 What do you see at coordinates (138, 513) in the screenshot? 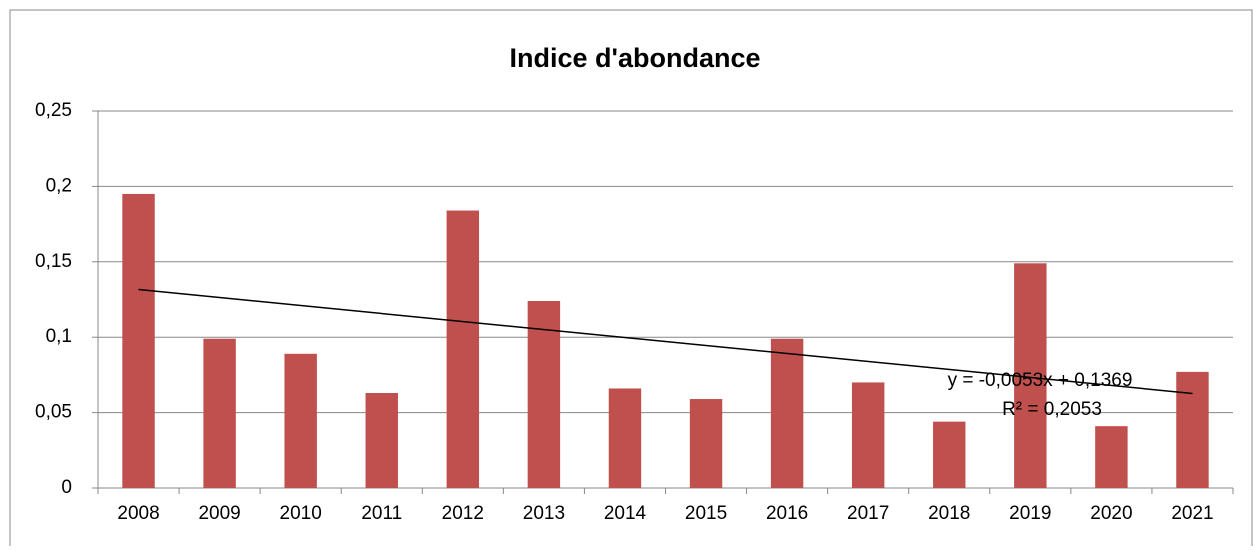
I see `x-tick-label: 2008` at bounding box center [138, 513].